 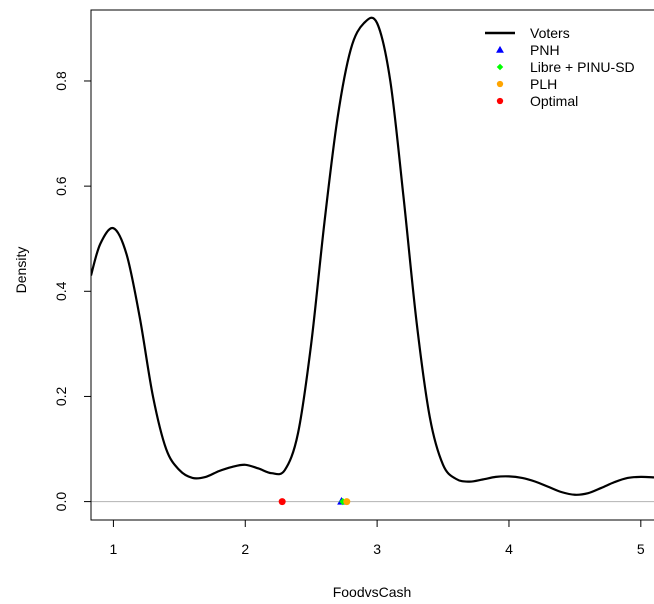 I want to click on legend-marker-optimal, so click(x=500, y=101).